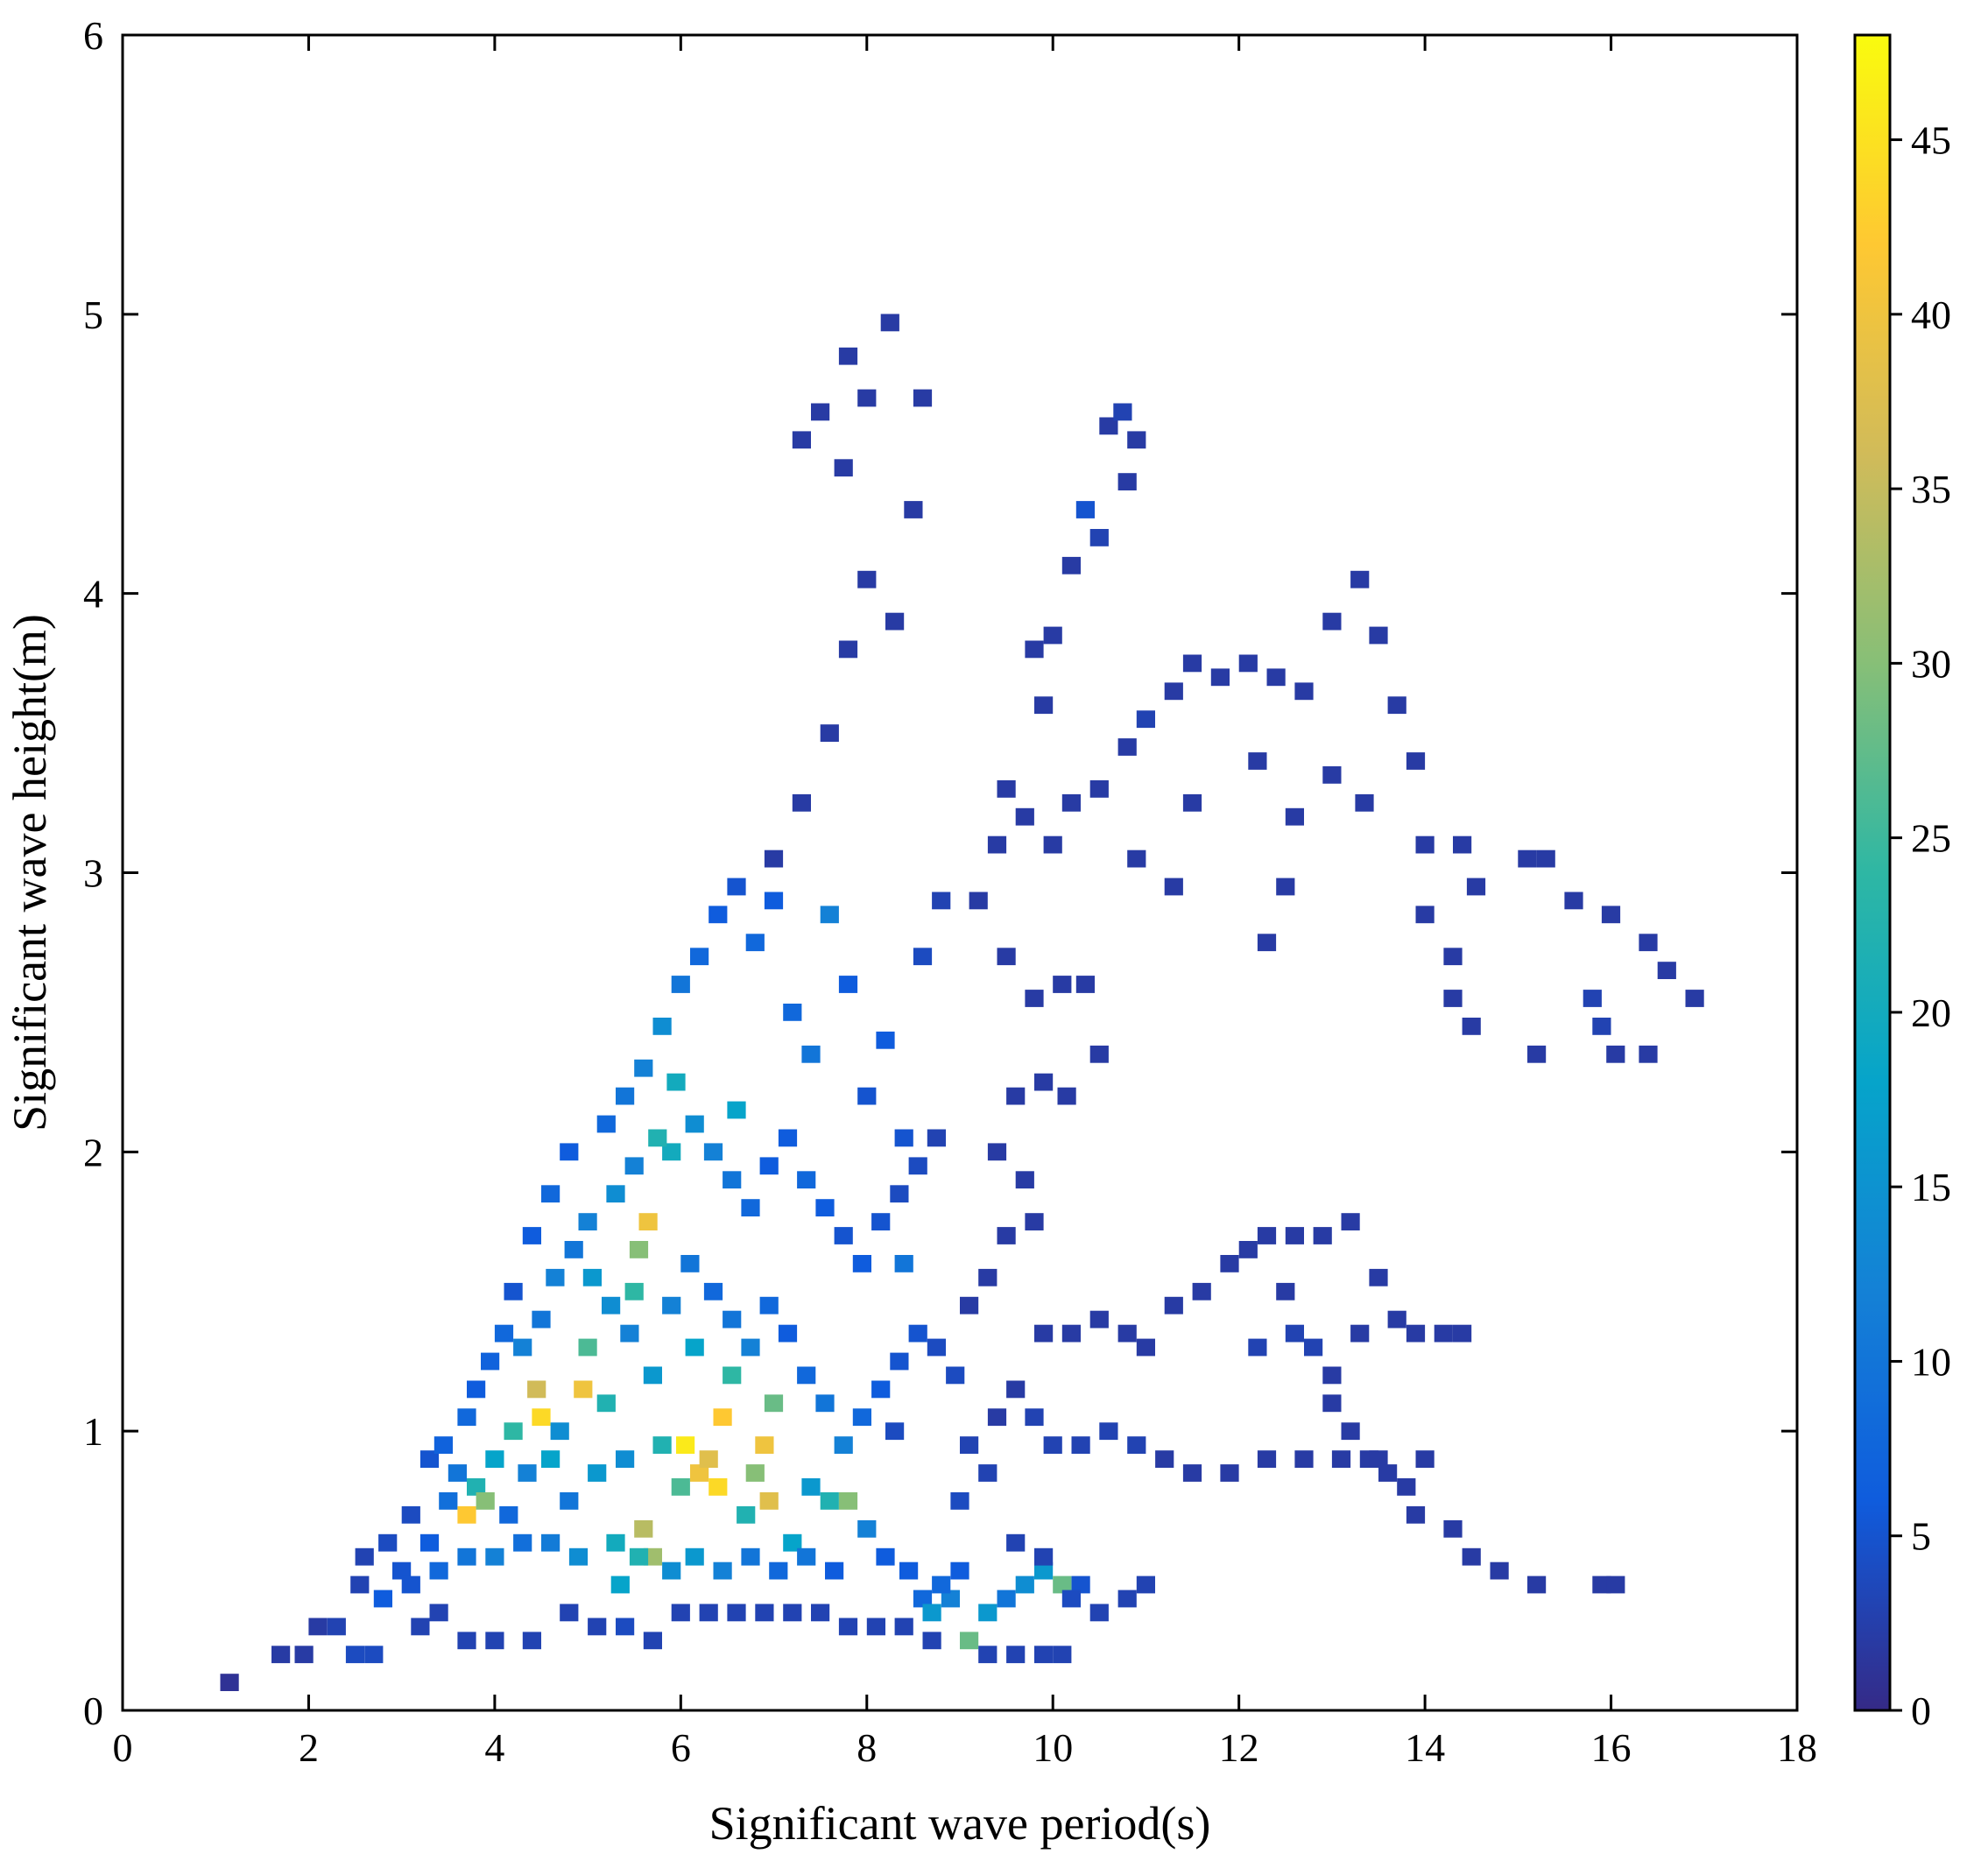 This screenshot has height=1868, width=1988. Describe the element at coordinates (1931, 1187) in the screenshot. I see `colorbar-tick-label: 15` at that location.